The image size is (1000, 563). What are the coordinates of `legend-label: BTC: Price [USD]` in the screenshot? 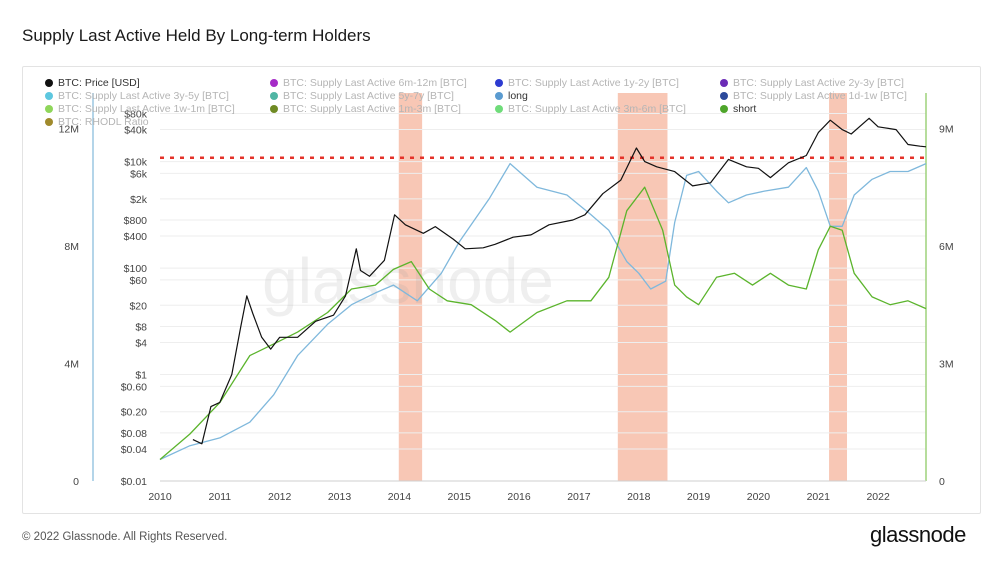 It's located at (99, 83).